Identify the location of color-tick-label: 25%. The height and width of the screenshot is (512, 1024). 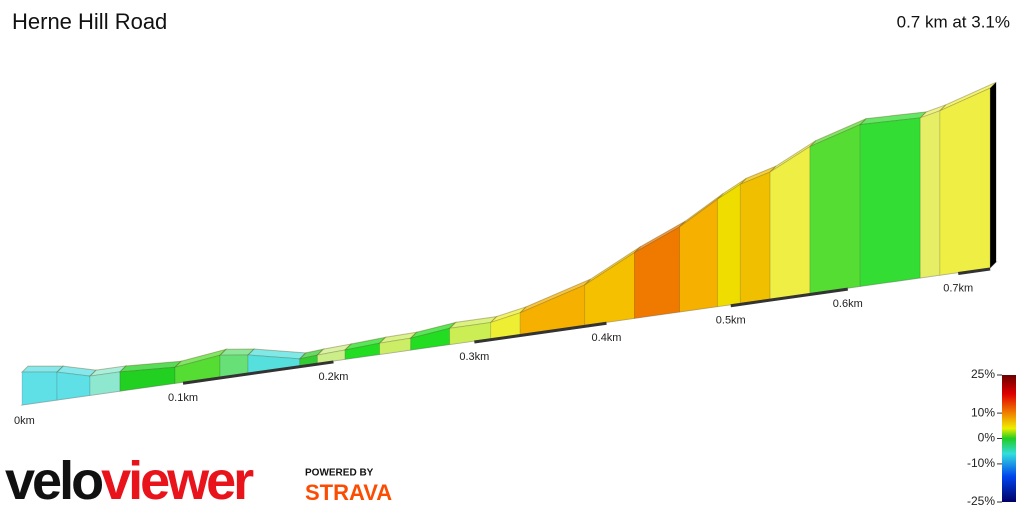
(983, 374).